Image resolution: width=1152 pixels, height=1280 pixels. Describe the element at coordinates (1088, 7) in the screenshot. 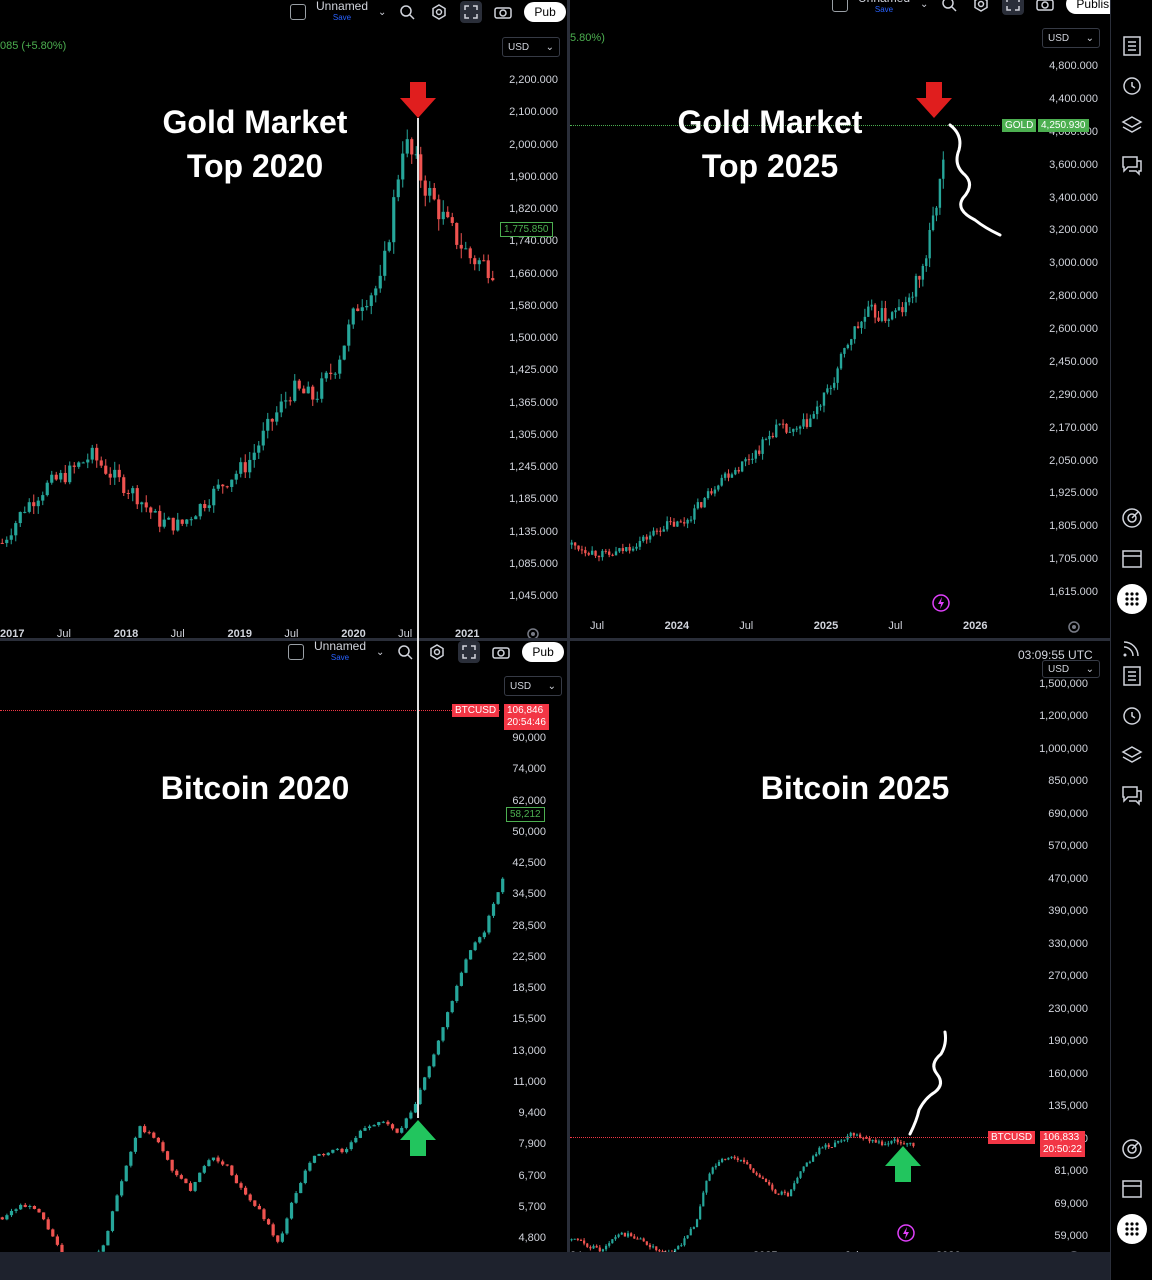

I see `publish-button: Publish` at that location.